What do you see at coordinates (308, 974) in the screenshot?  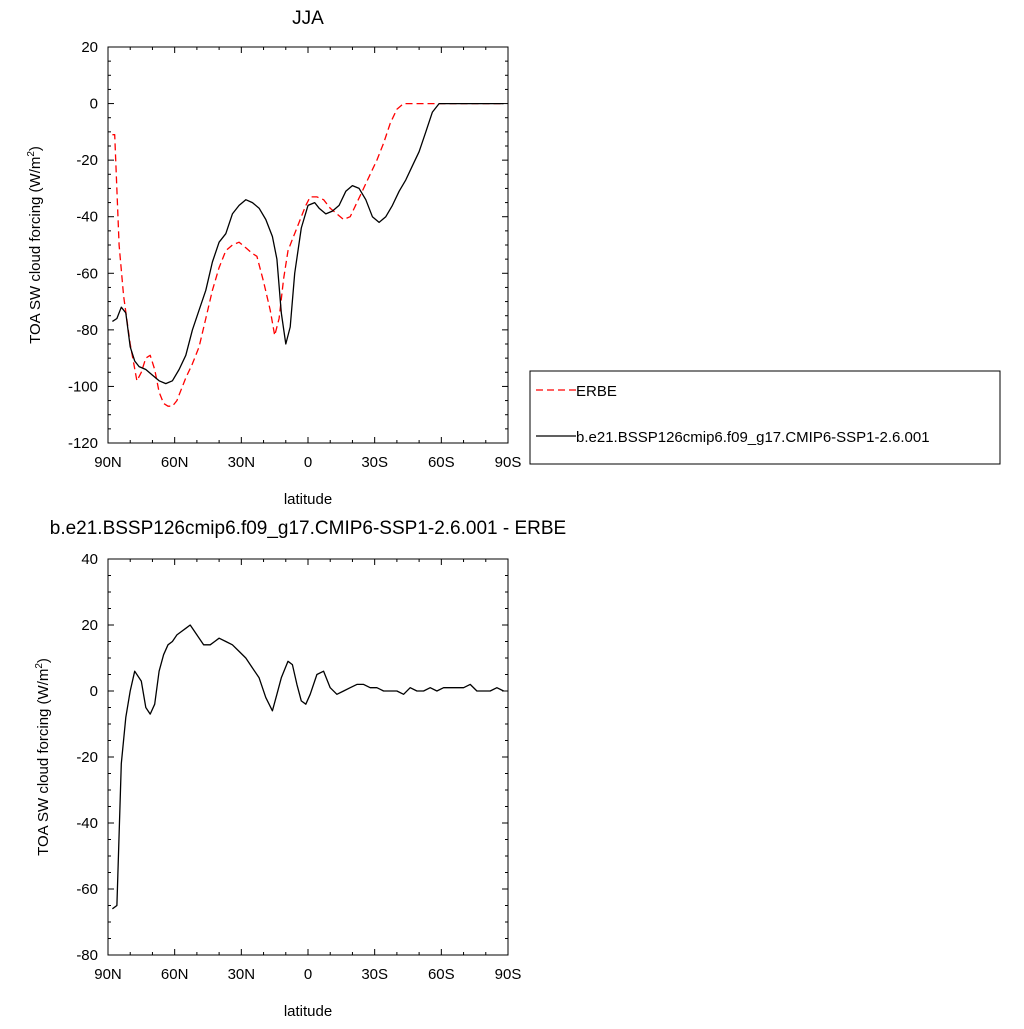 I see `chart2-x-tick-label: 0` at bounding box center [308, 974].